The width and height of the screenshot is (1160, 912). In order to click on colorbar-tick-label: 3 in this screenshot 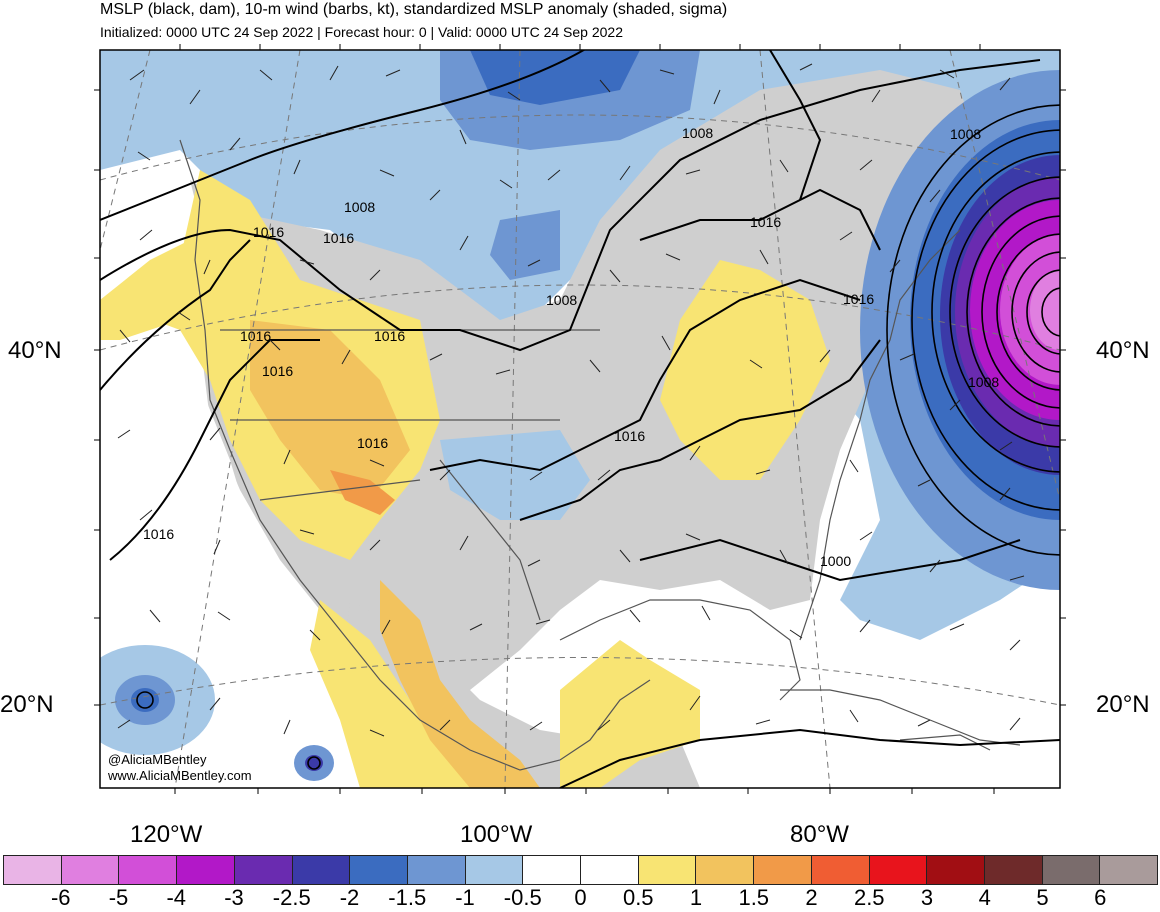, I will do `click(927, 897)`.